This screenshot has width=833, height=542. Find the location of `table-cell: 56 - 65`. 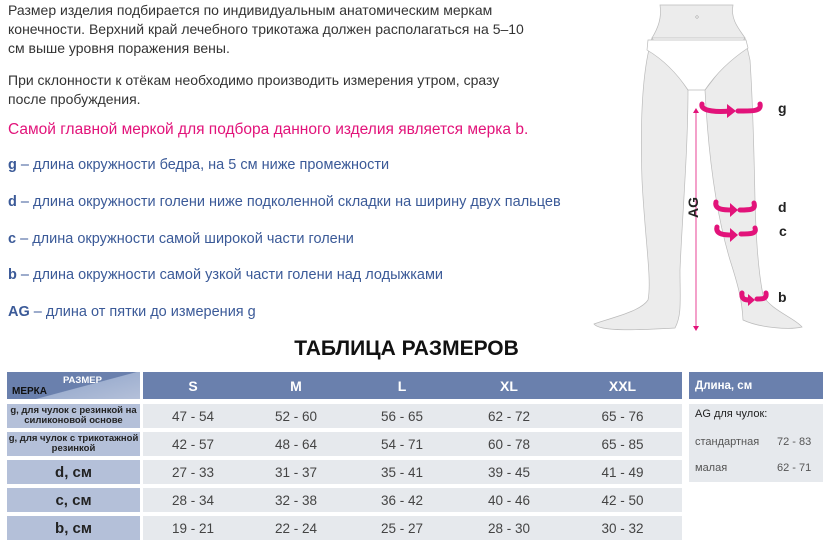

table-cell: 56 - 65 is located at coordinates (402, 416).